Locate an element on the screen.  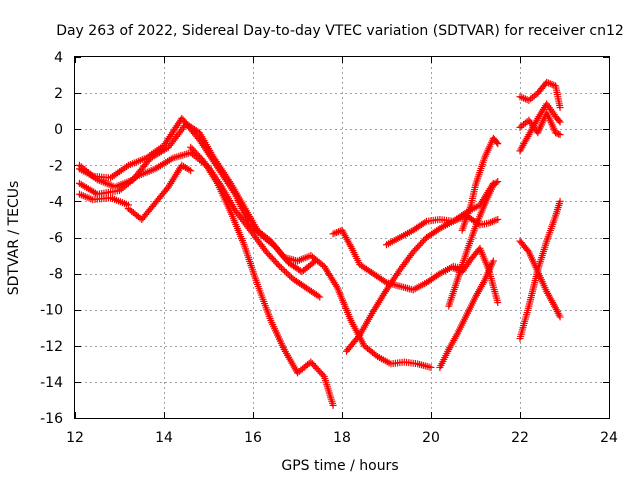
y-tick-label: 2 is located at coordinates (58, 94).